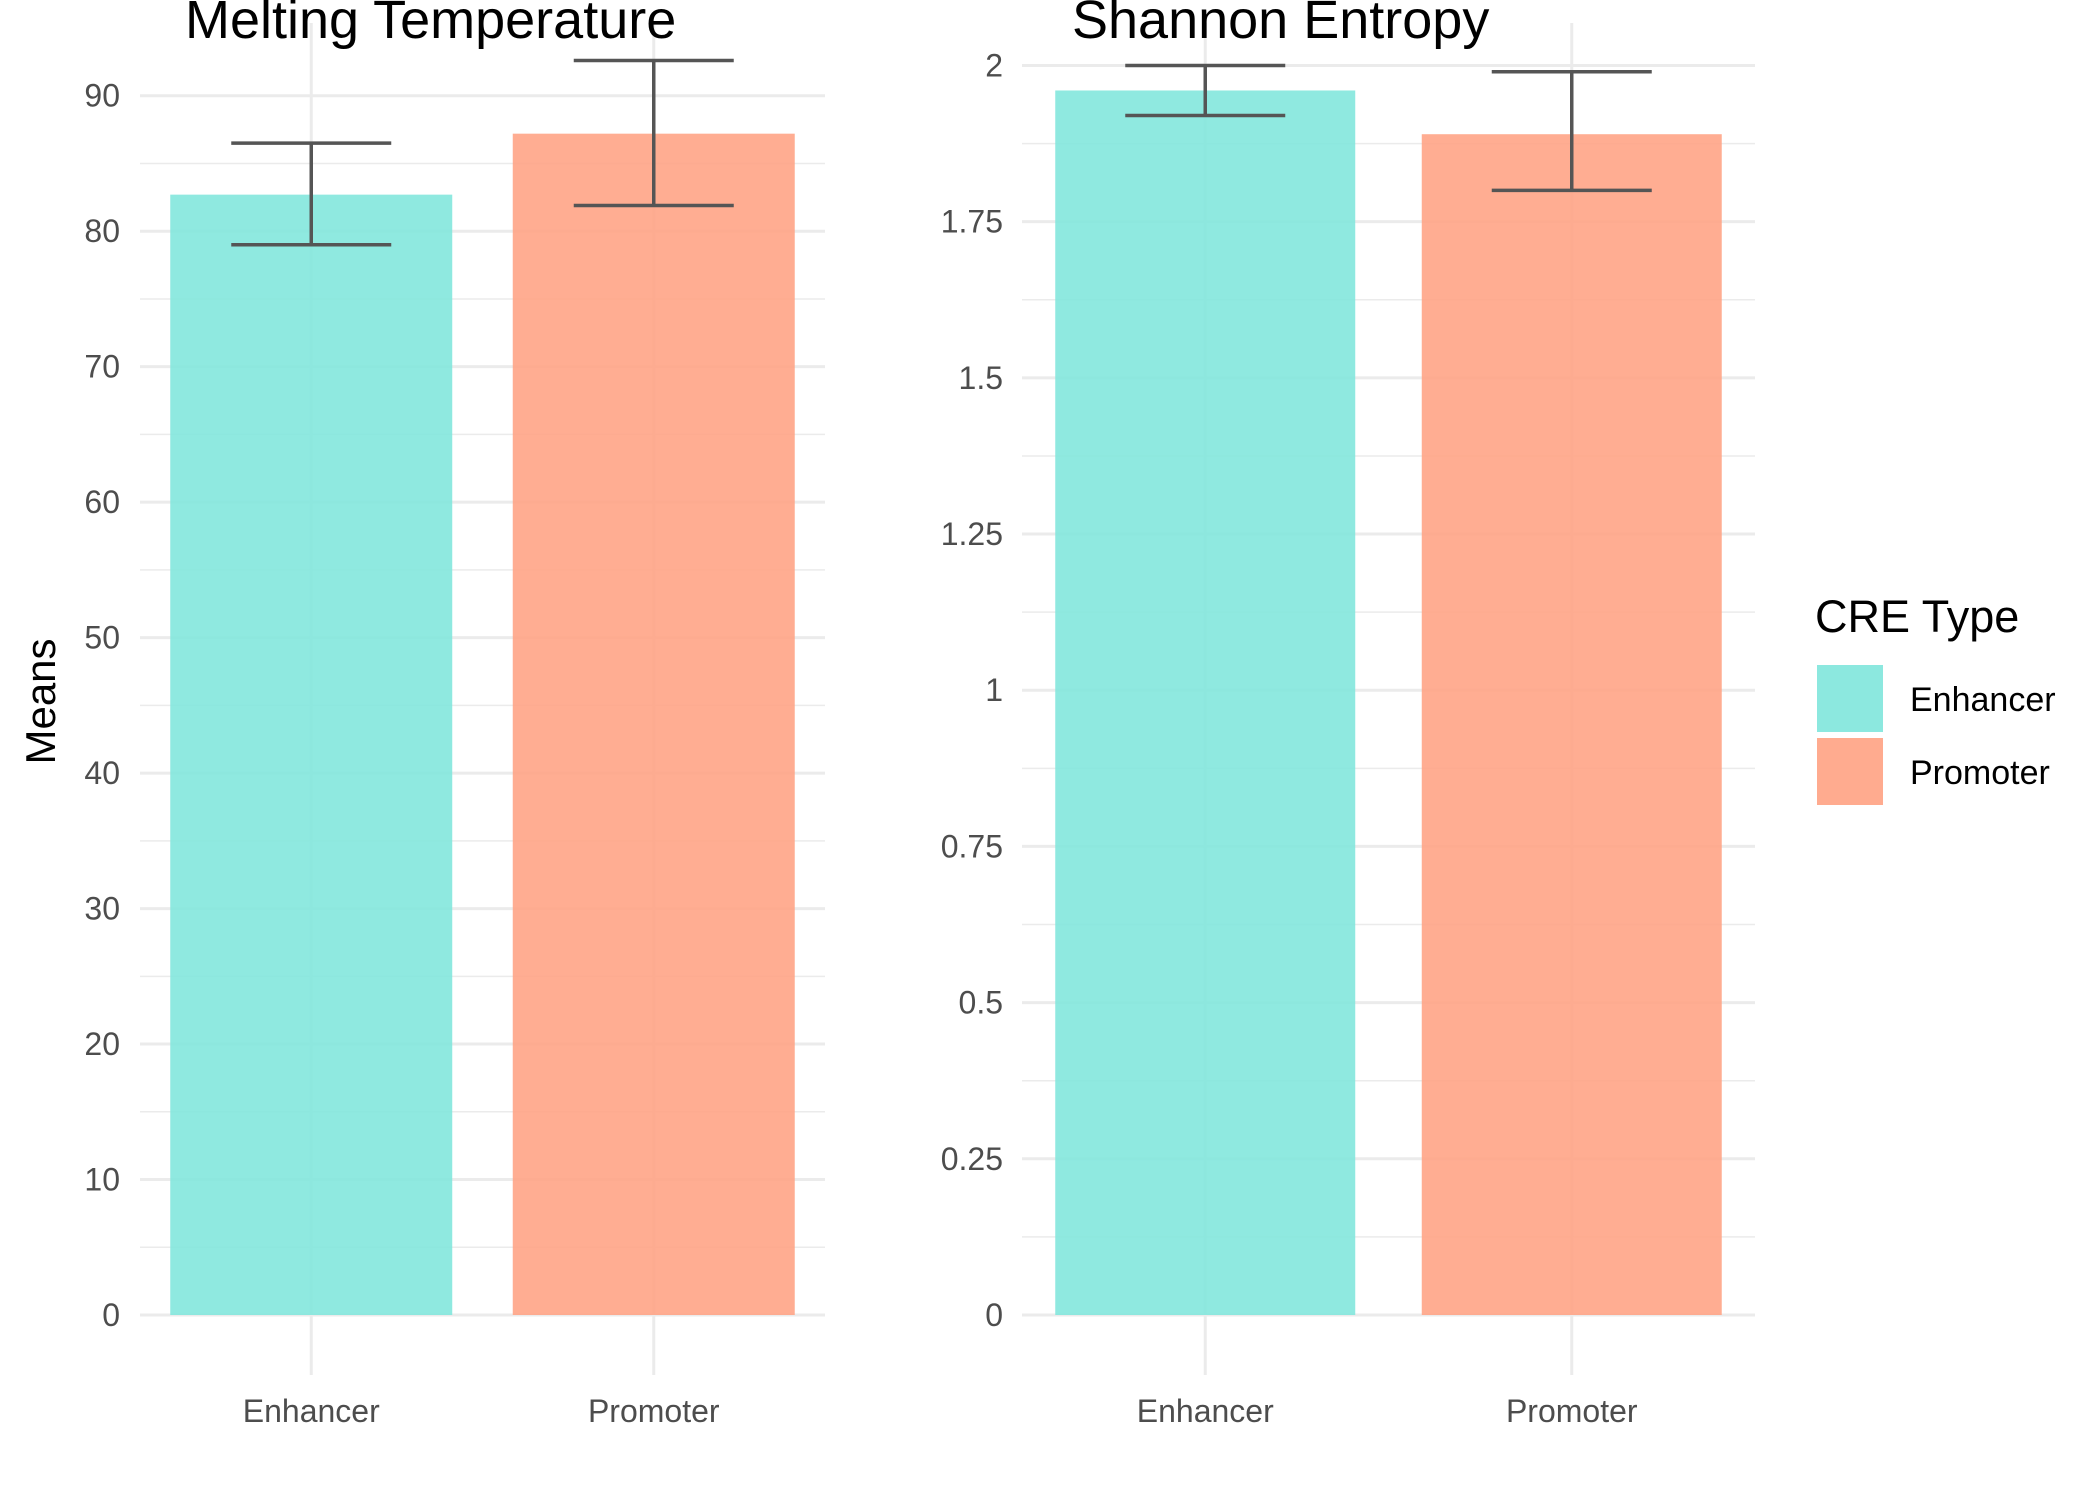  Describe the element at coordinates (972, 534) in the screenshot. I see `y-tick-label: 1.25` at that location.